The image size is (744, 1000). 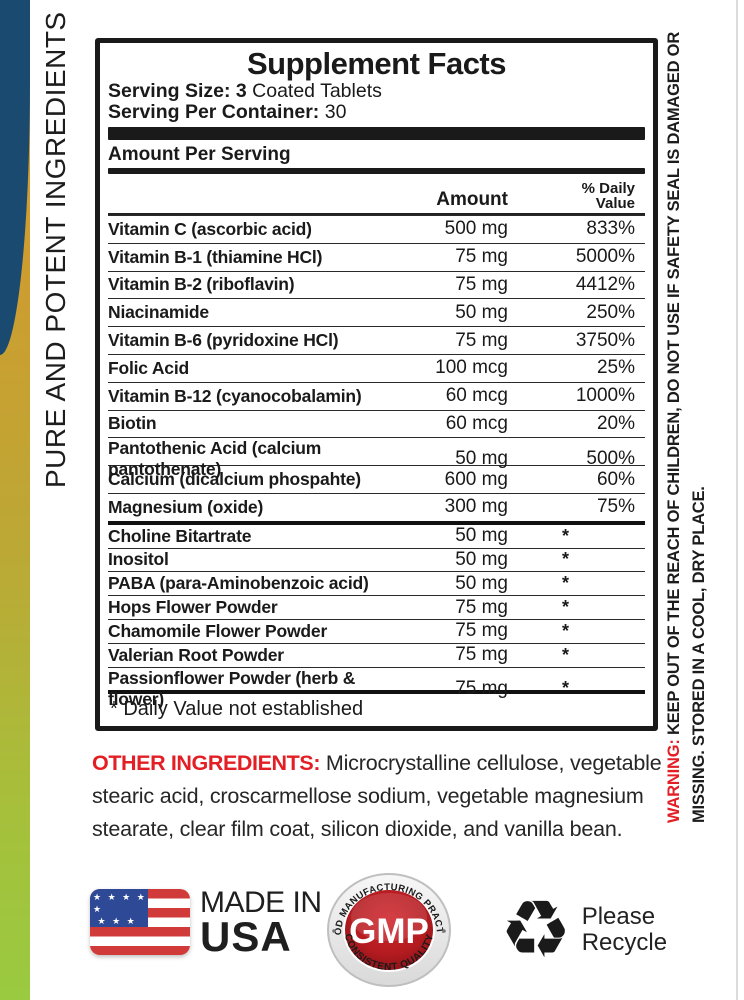 What do you see at coordinates (472, 199) in the screenshot?
I see `header-amount: Amount` at bounding box center [472, 199].